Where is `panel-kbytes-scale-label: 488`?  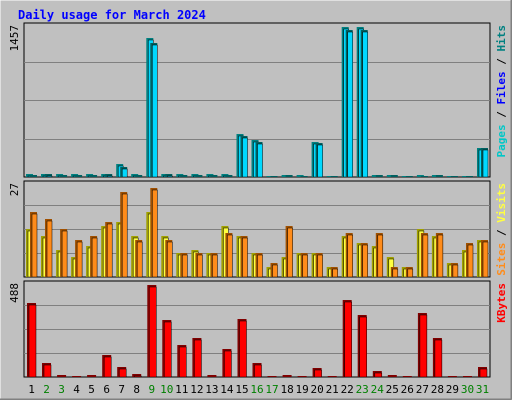
panel-kbytes-scale-label: 488 is located at coordinates (14, 293).